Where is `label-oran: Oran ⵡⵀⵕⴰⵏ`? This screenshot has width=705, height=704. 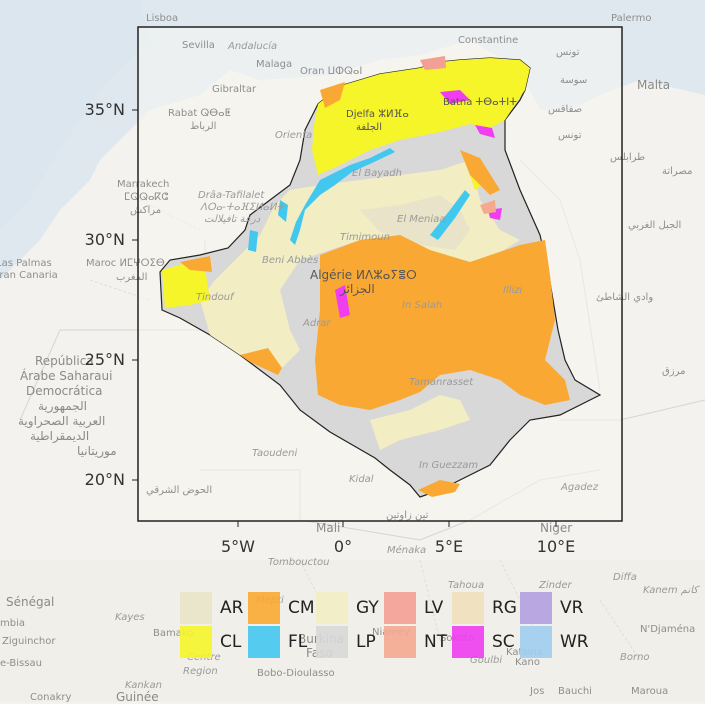 label-oran: Oran ⵡⵀⵕⴰⵏ is located at coordinates (331, 71).